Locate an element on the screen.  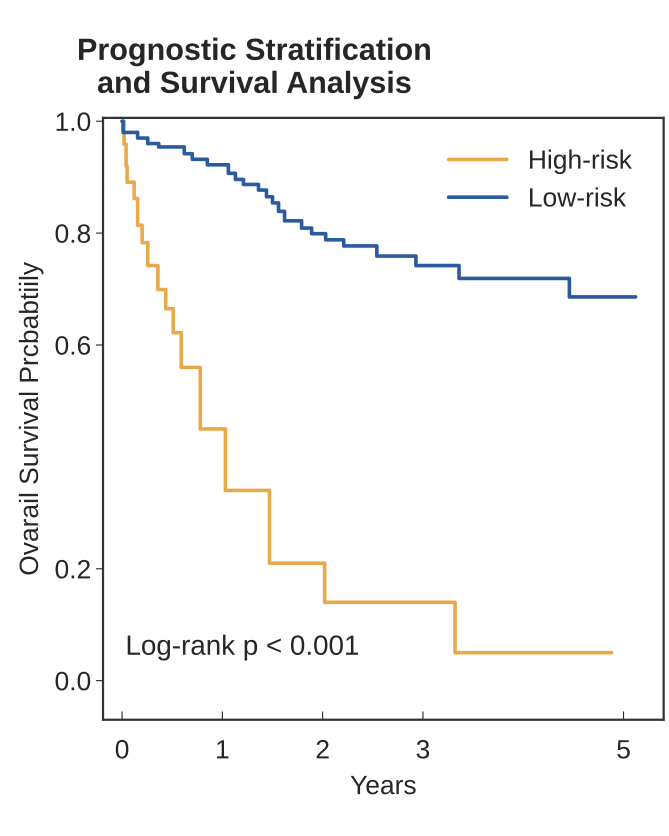
y-tick-label: 0.6 is located at coordinates (73, 345).